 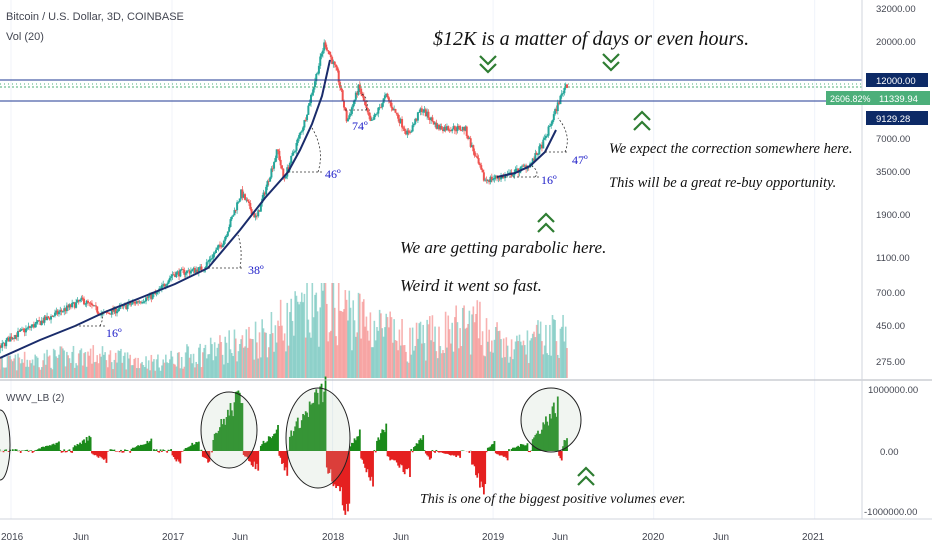 What do you see at coordinates (25, 37) in the screenshot?
I see `volume-indicator-label: Vol (20)` at bounding box center [25, 37].